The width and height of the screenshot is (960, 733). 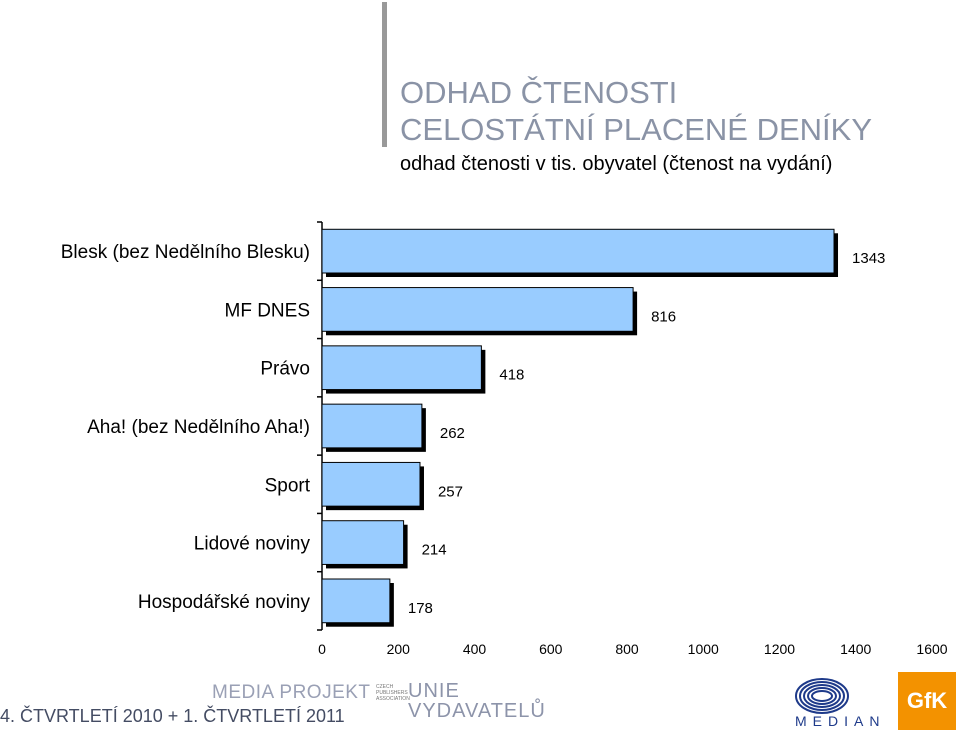 I want to click on cpa-line: ASSOCIATION, so click(x=393, y=699).